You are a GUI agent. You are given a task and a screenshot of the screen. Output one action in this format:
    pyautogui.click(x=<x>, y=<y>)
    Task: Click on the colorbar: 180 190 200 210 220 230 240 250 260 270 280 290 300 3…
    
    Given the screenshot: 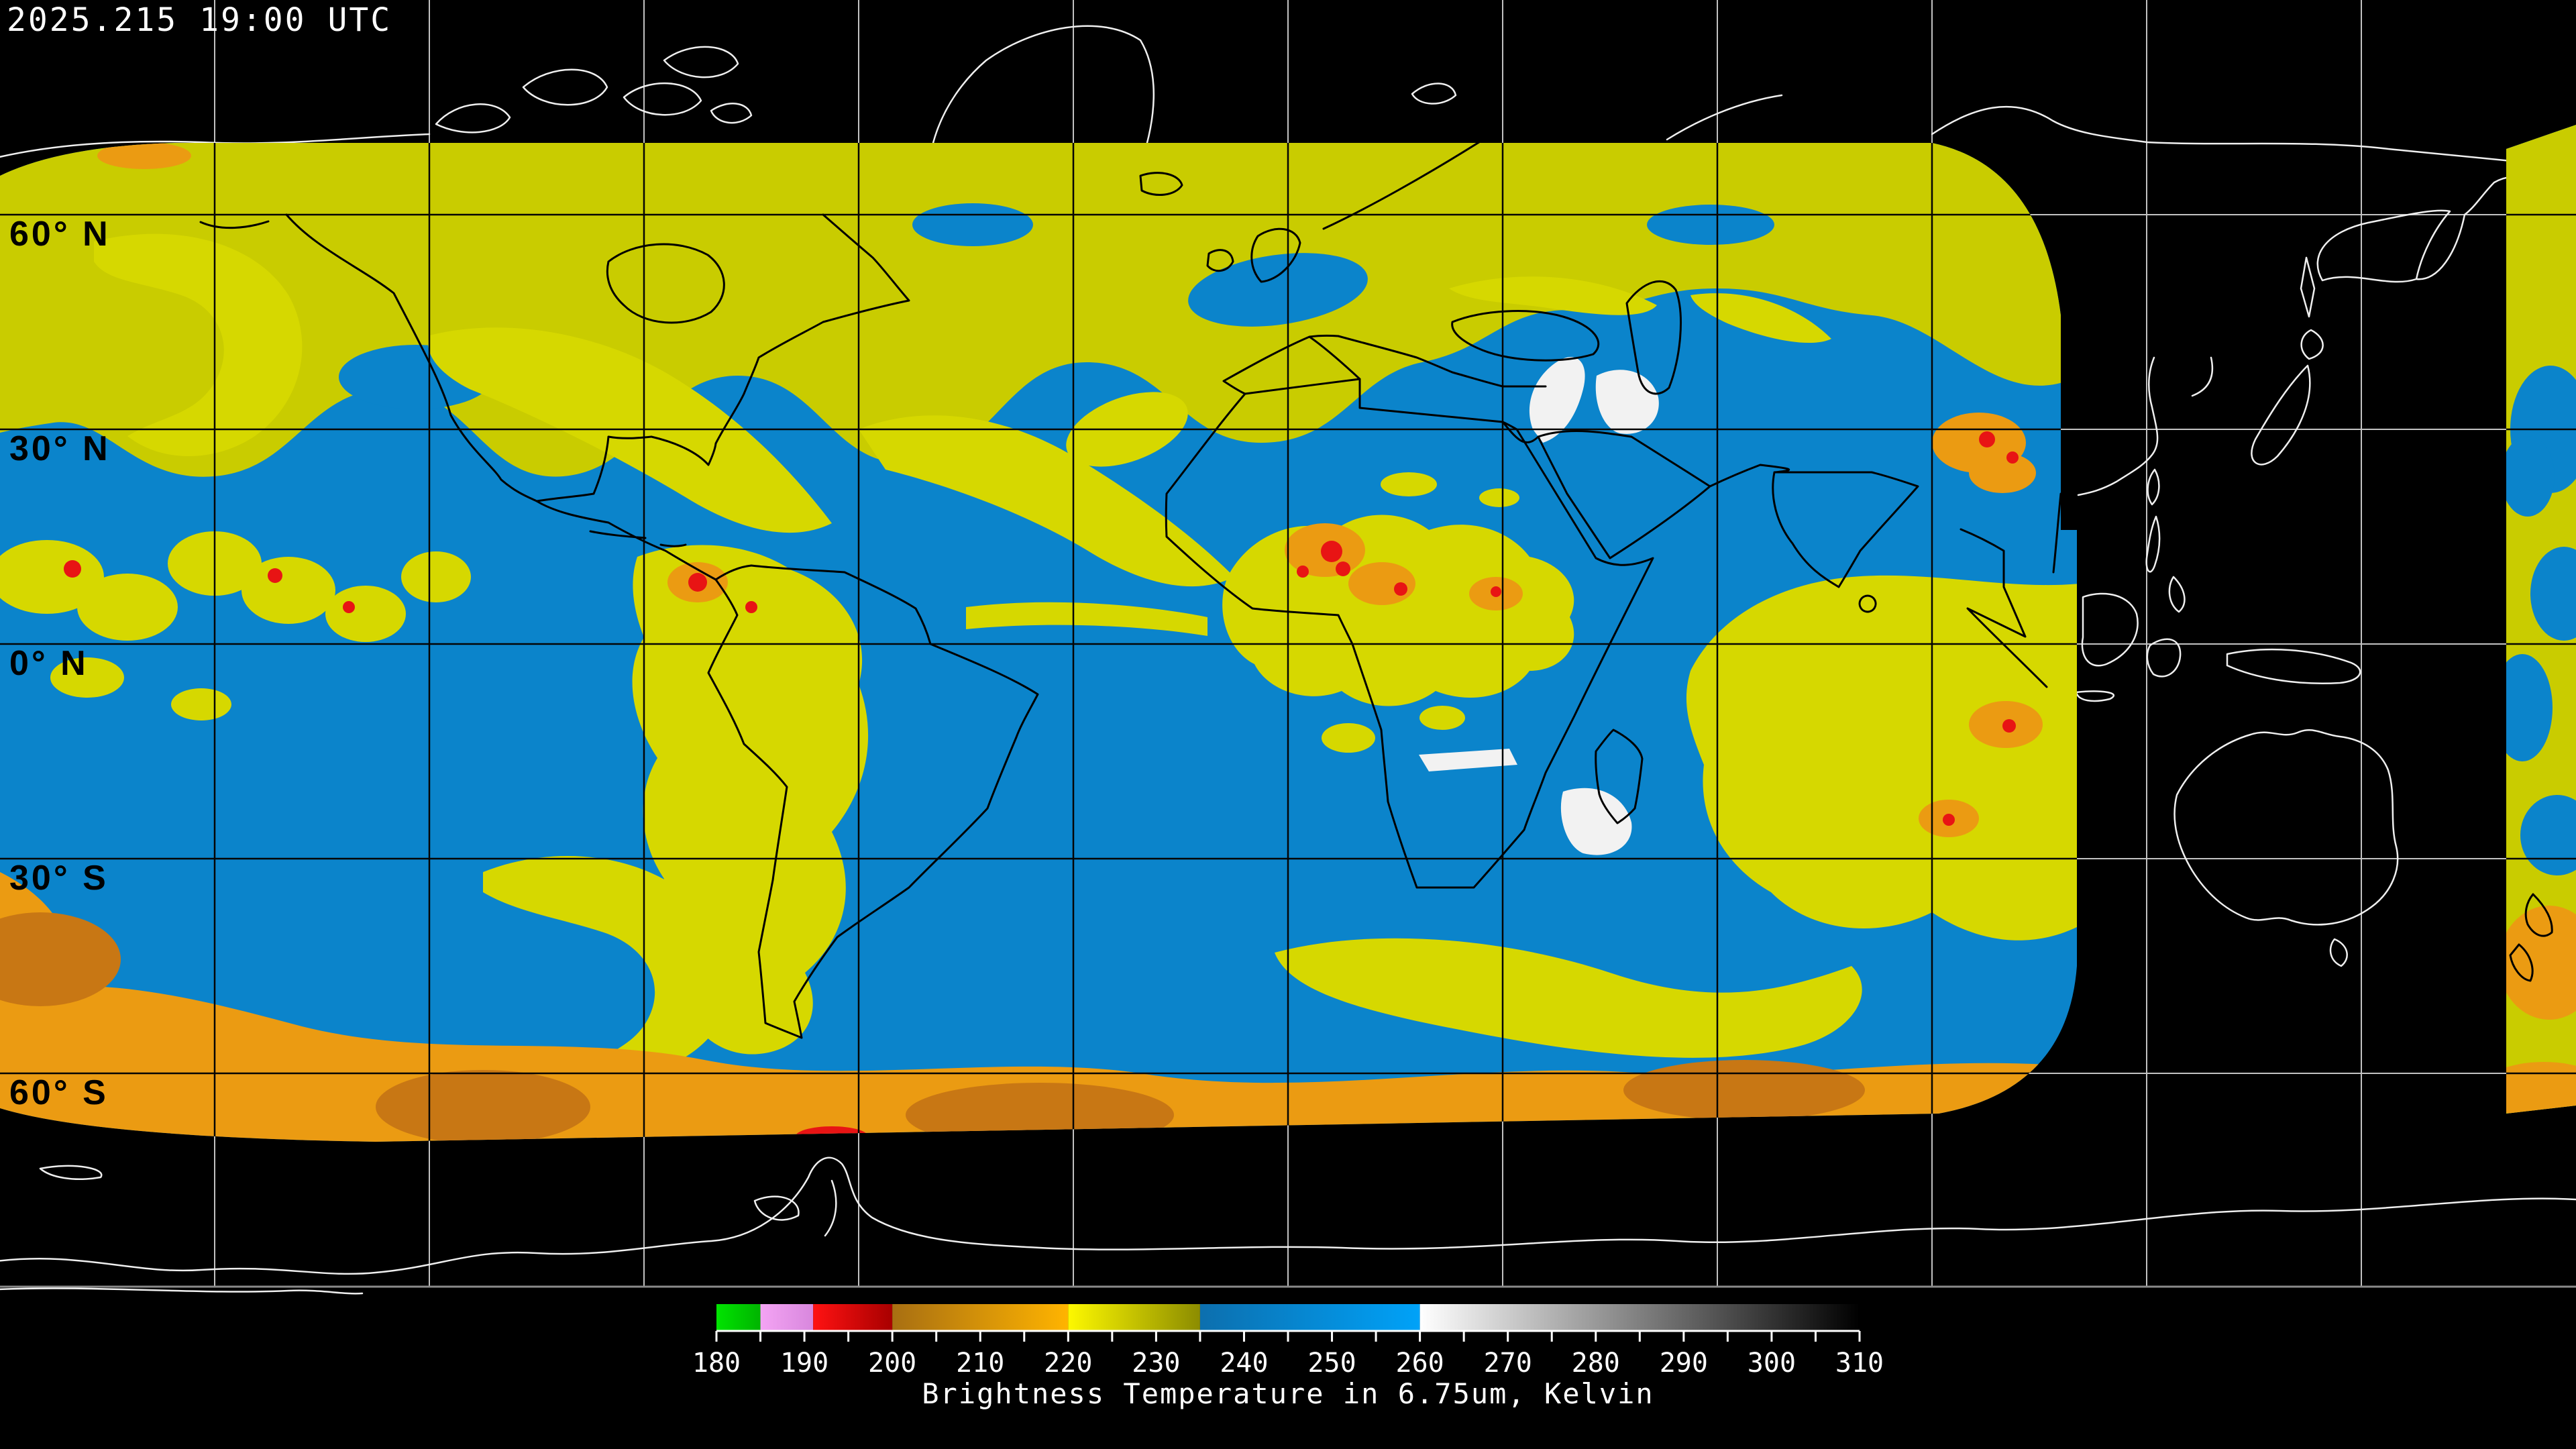 What is the action you would take?
    pyautogui.click(x=1288, y=1357)
    